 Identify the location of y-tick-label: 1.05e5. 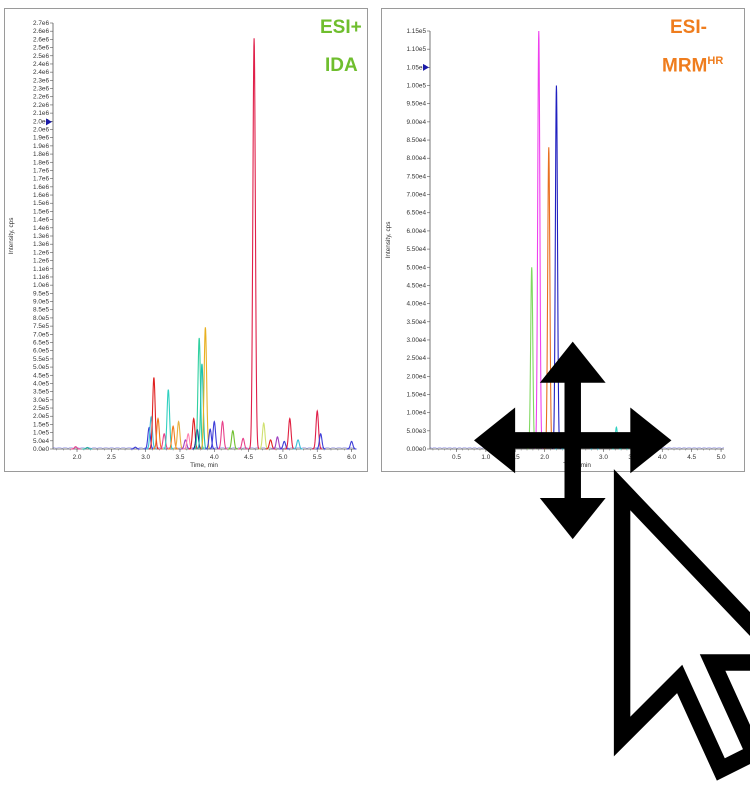
(416, 67).